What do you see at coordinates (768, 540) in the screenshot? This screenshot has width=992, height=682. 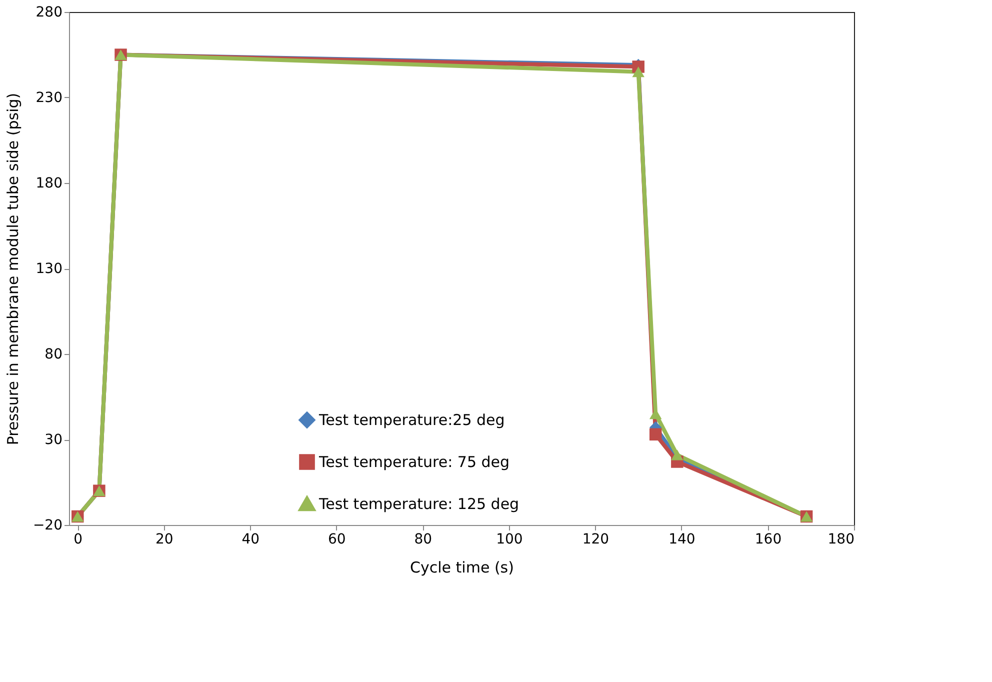 I see `x-tick-label: 160` at bounding box center [768, 540].